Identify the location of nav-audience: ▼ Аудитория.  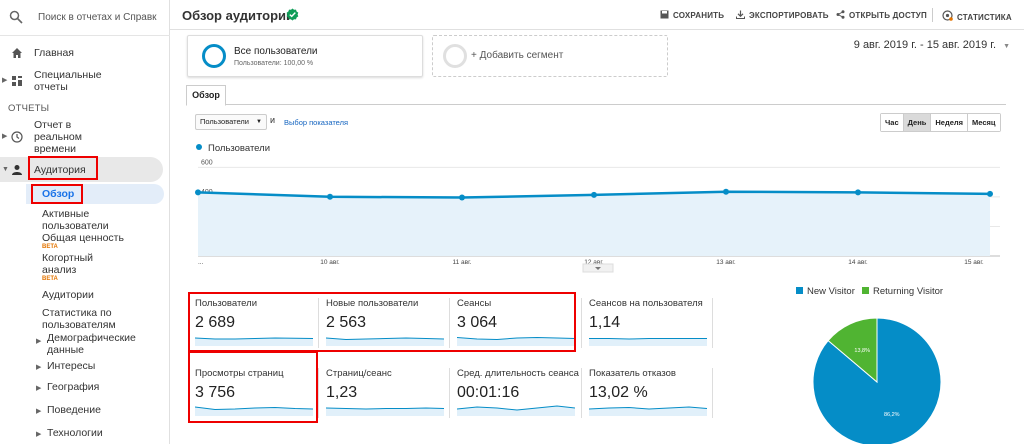
(85, 169).